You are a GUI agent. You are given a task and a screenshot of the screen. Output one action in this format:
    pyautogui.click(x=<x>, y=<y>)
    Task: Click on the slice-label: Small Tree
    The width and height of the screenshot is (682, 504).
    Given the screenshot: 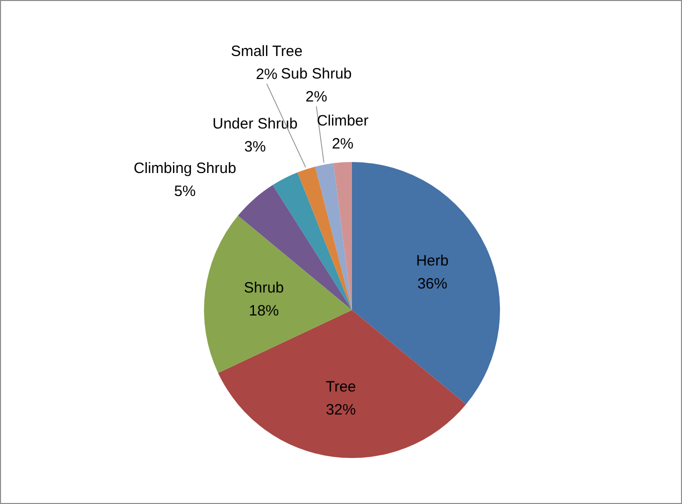 What is the action you would take?
    pyautogui.click(x=266, y=51)
    